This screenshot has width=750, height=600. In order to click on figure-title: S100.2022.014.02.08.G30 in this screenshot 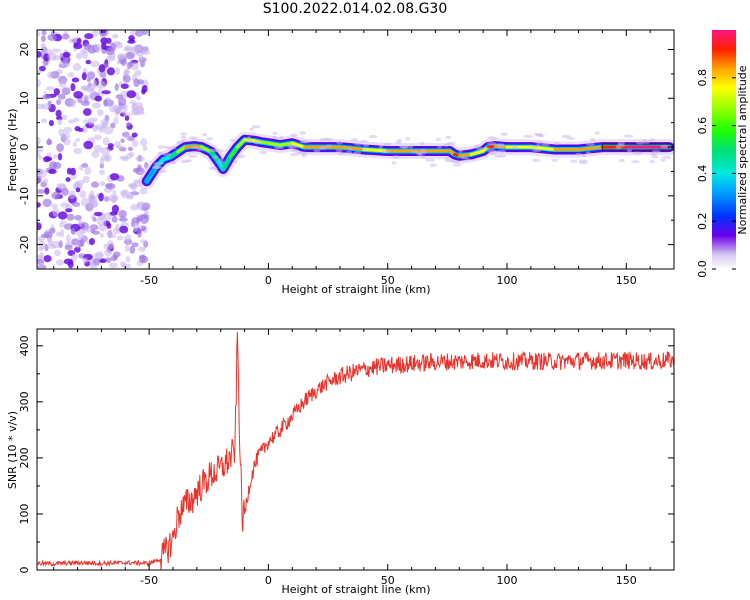, I will do `click(355, 9)`.